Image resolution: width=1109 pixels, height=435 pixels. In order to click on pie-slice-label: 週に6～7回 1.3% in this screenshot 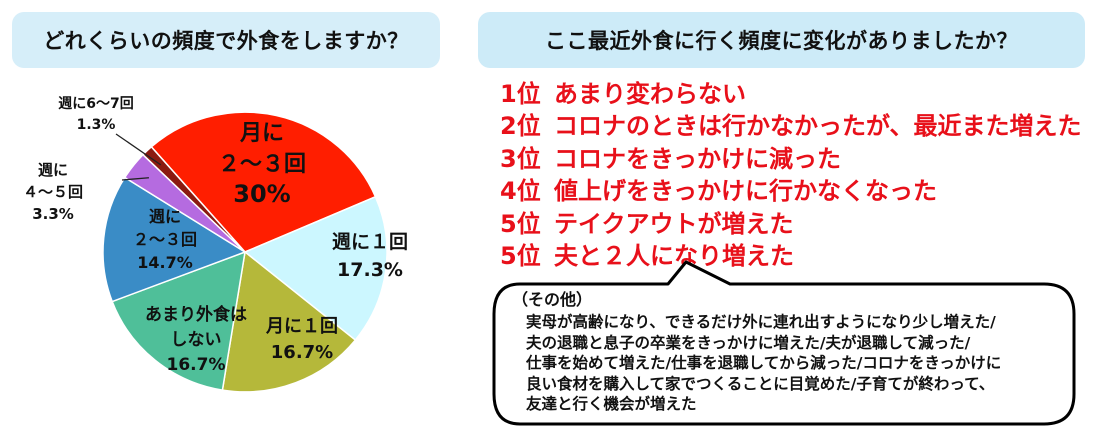, I will do `click(95, 114)`.